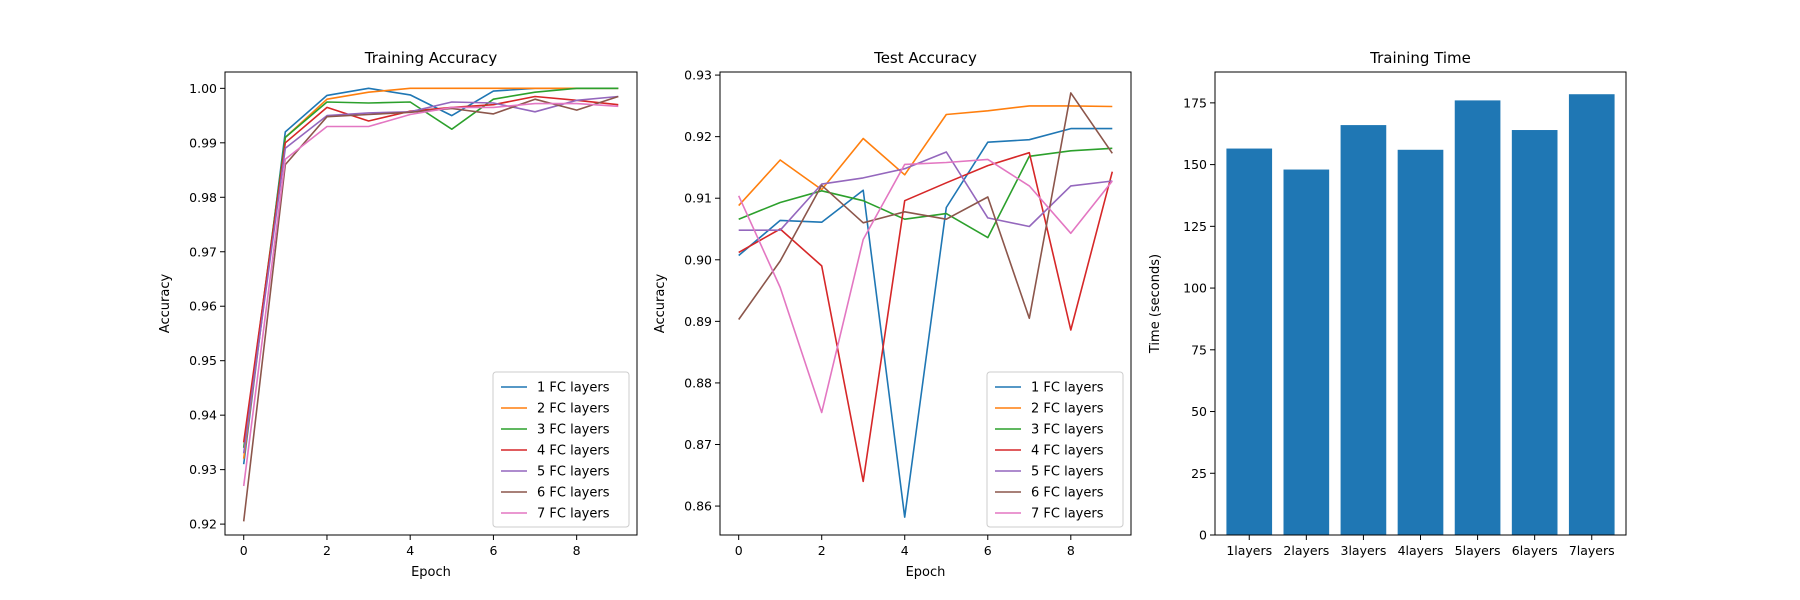 The width and height of the screenshot is (1800, 600). What do you see at coordinates (1199, 349) in the screenshot?
I see `y-tick-label: 75` at bounding box center [1199, 349].